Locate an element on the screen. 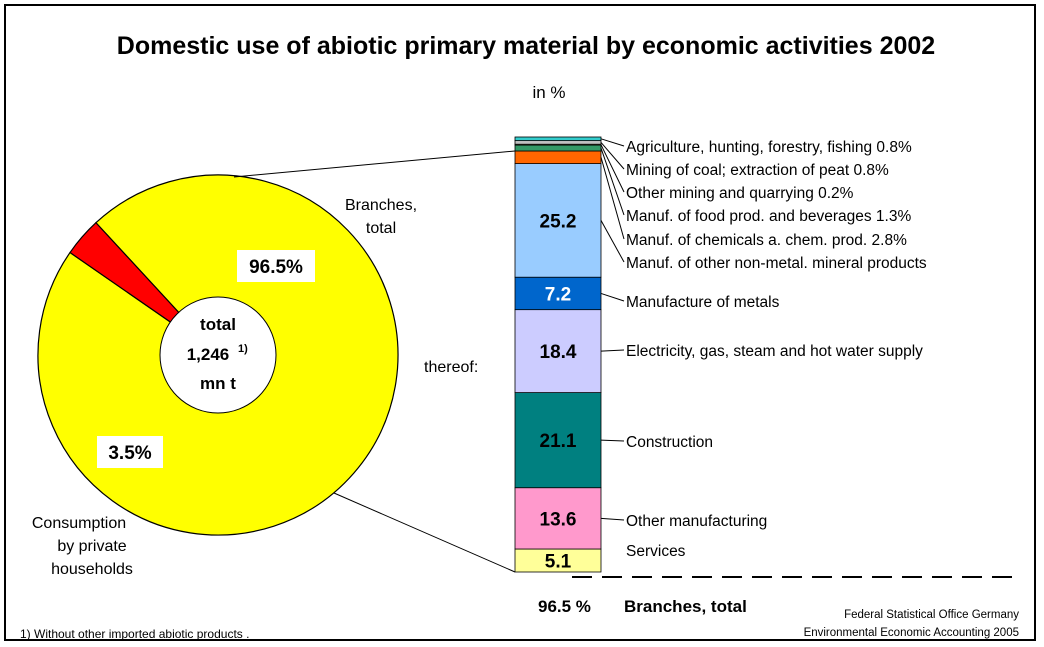 This screenshot has height=647, width=1044. pie-data-label-households: 3.5% is located at coordinates (129, 453).